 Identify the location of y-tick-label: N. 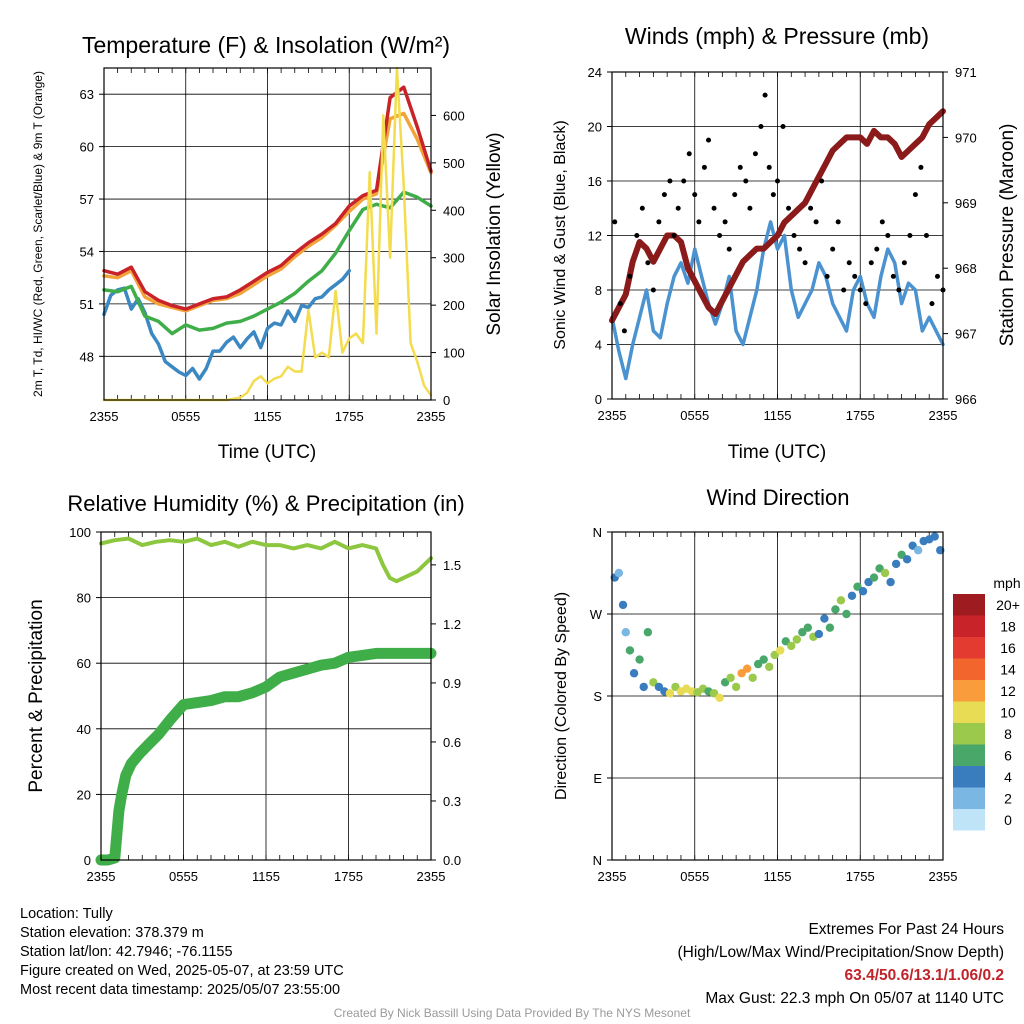
(597, 860).